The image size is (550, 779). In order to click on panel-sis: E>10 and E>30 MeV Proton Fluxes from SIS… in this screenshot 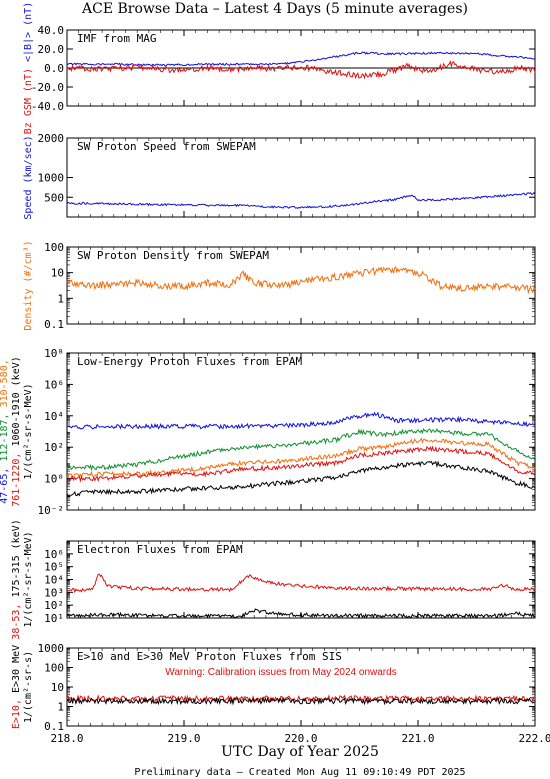, I will do `click(273, 687)`.